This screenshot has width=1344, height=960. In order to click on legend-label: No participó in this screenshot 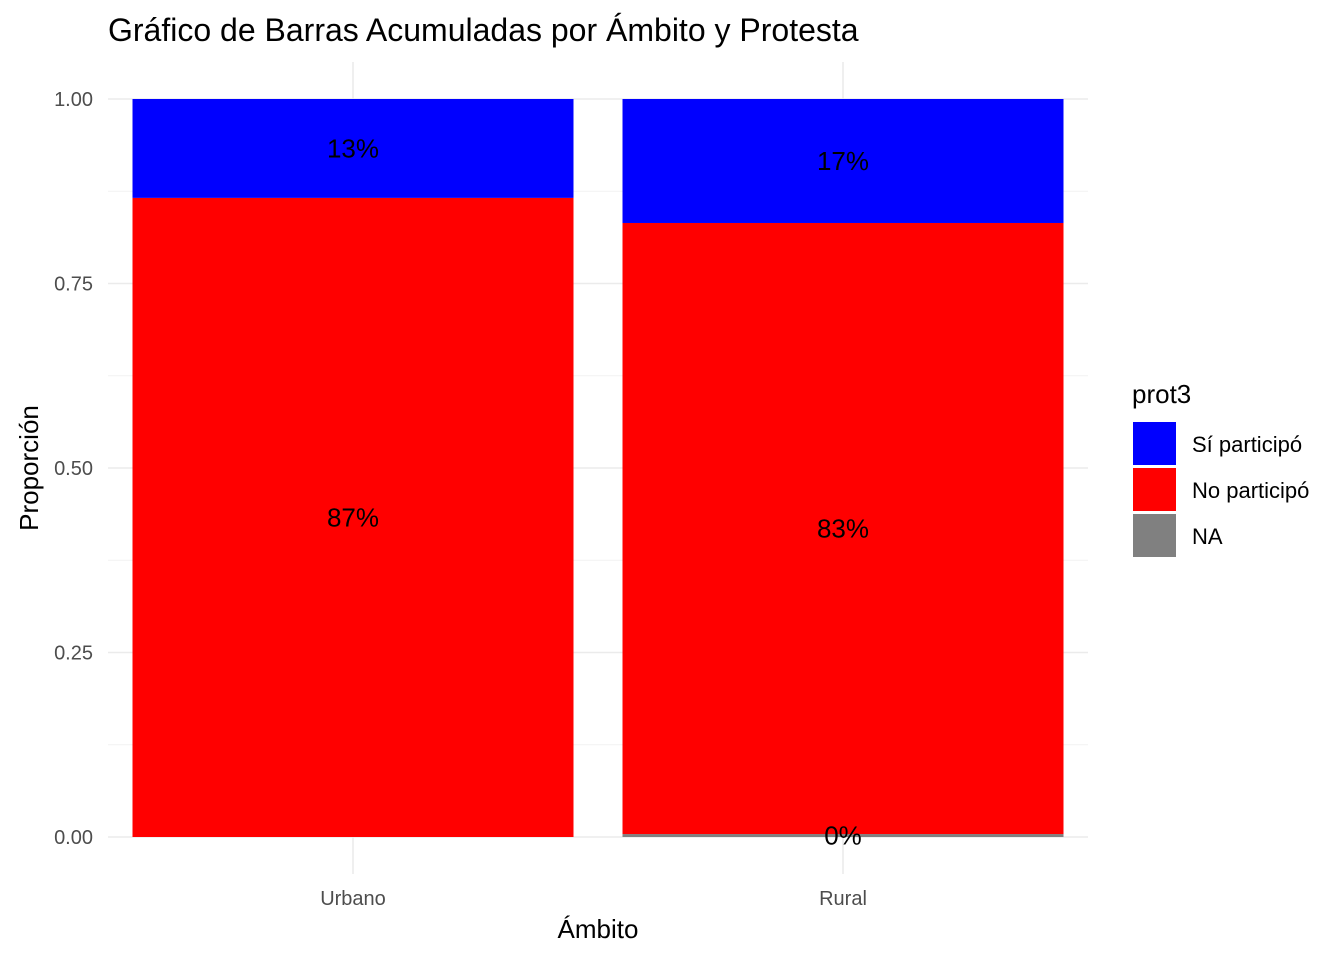, I will do `click(1250, 490)`.